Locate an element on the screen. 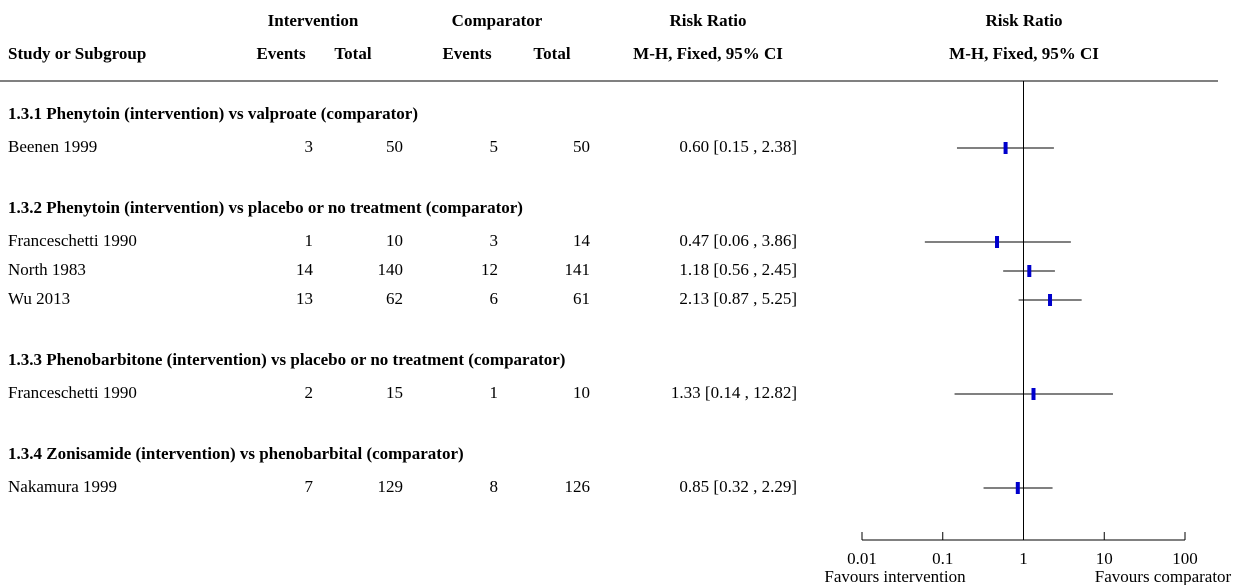  ci-label: 0.85 [0.32 , 2.29] is located at coordinates (738, 486).